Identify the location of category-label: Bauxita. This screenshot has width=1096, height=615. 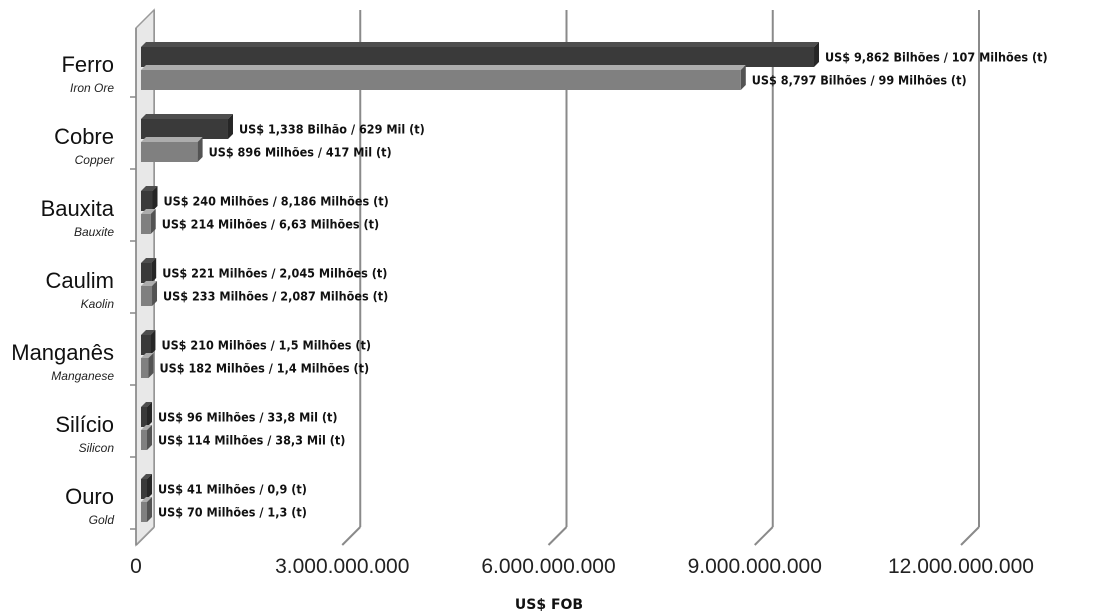
(78, 208).